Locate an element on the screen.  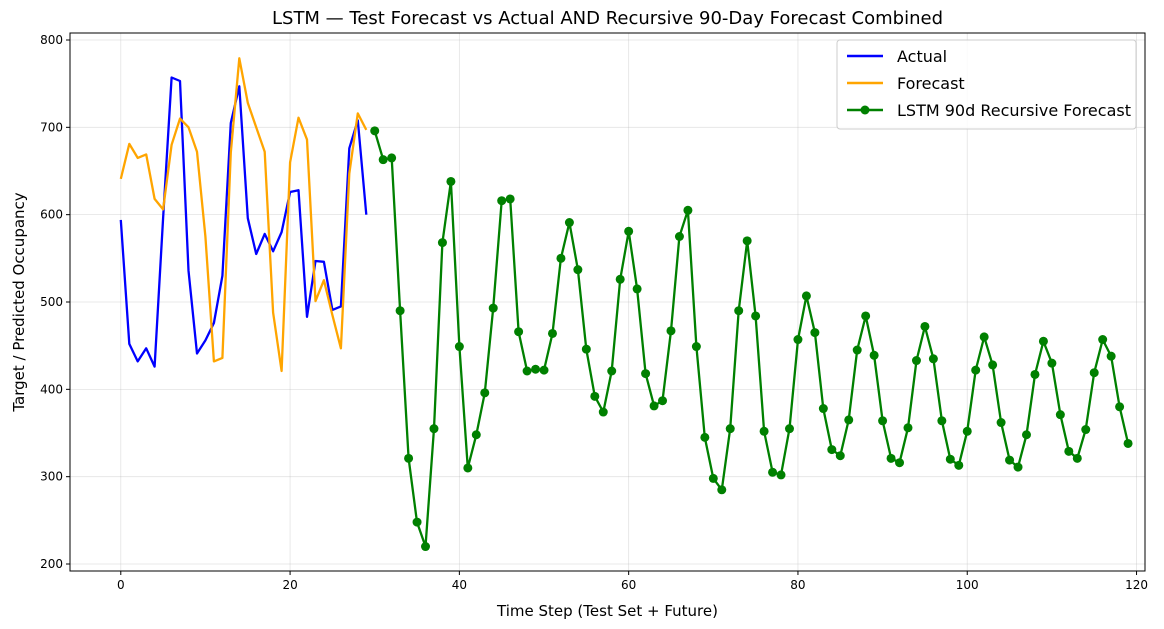
x-axis-label: Time Step (Test Set + Future) is located at coordinates (607, 611).